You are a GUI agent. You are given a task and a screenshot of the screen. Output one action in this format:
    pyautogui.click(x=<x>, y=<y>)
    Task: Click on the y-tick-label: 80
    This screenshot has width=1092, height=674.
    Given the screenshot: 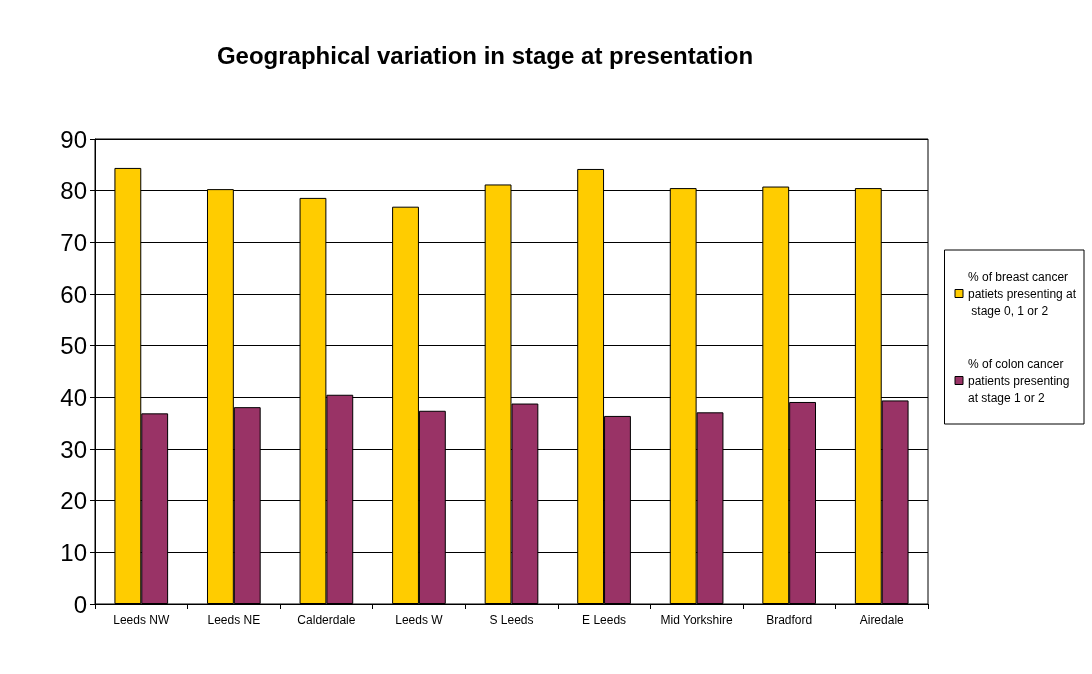 What is the action you would take?
    pyautogui.click(x=73, y=191)
    